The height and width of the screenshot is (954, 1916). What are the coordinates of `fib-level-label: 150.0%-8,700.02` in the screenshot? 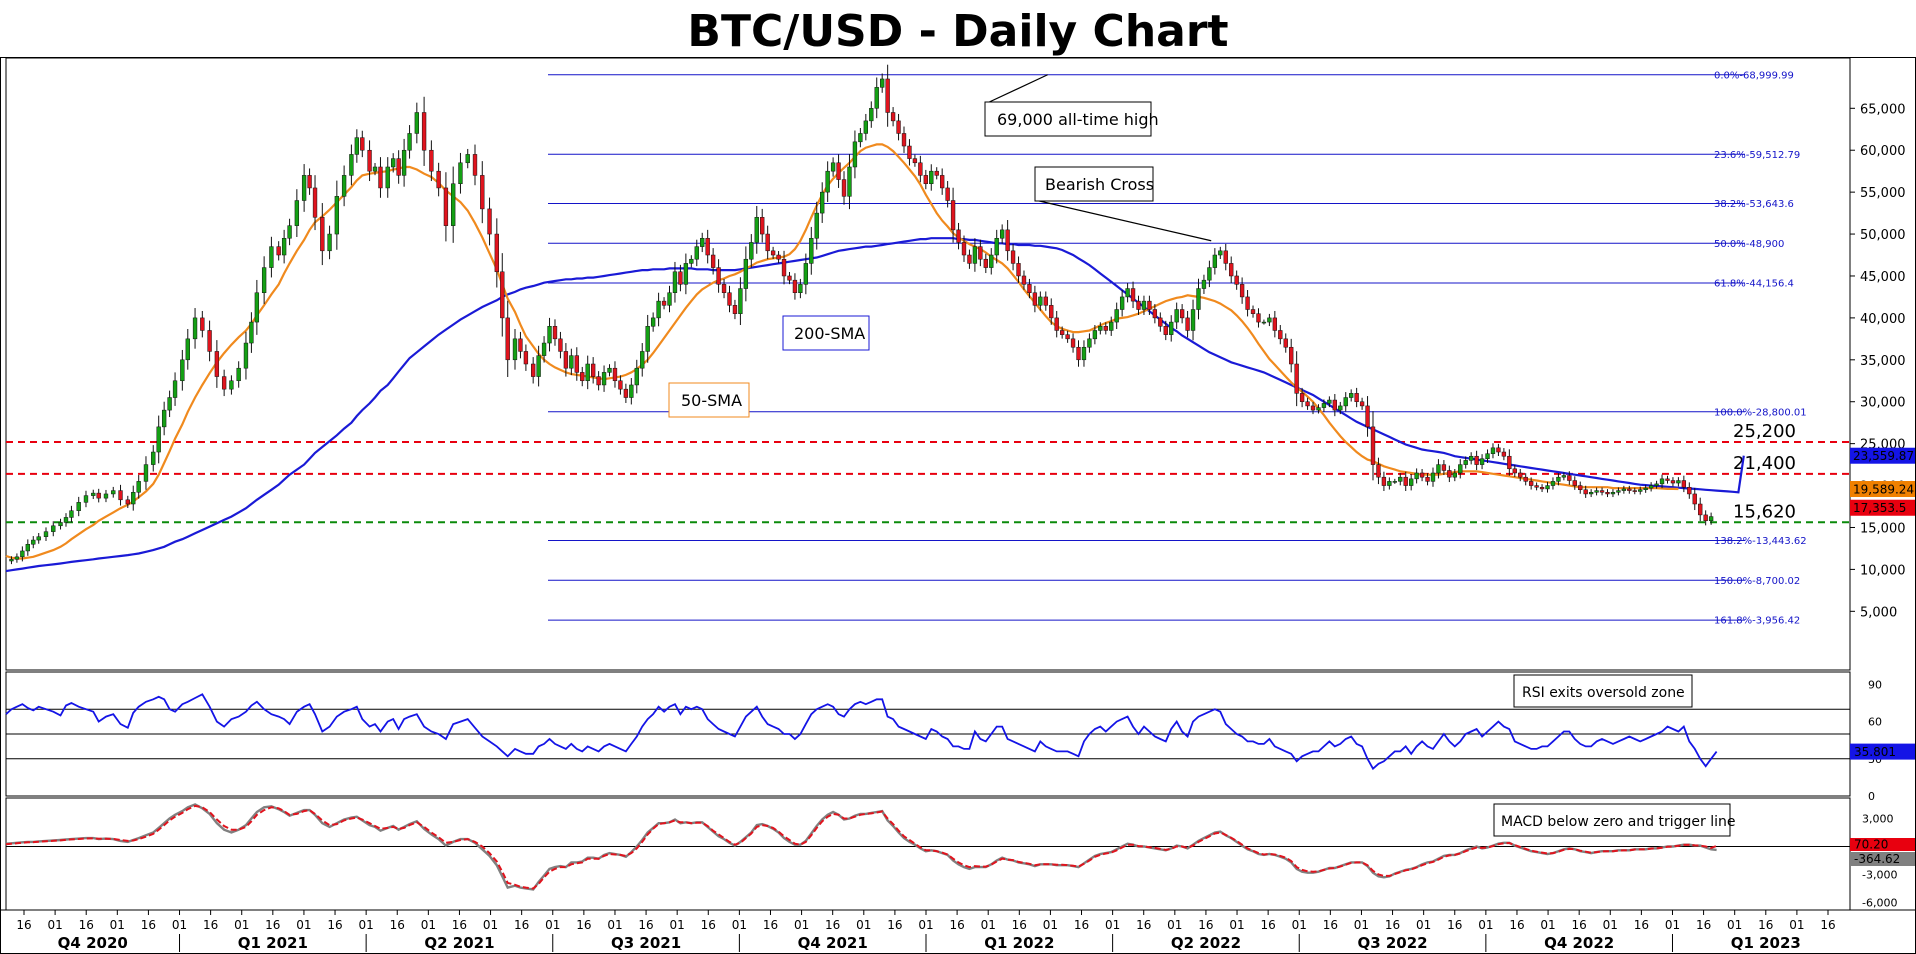 It's located at (1757, 581).